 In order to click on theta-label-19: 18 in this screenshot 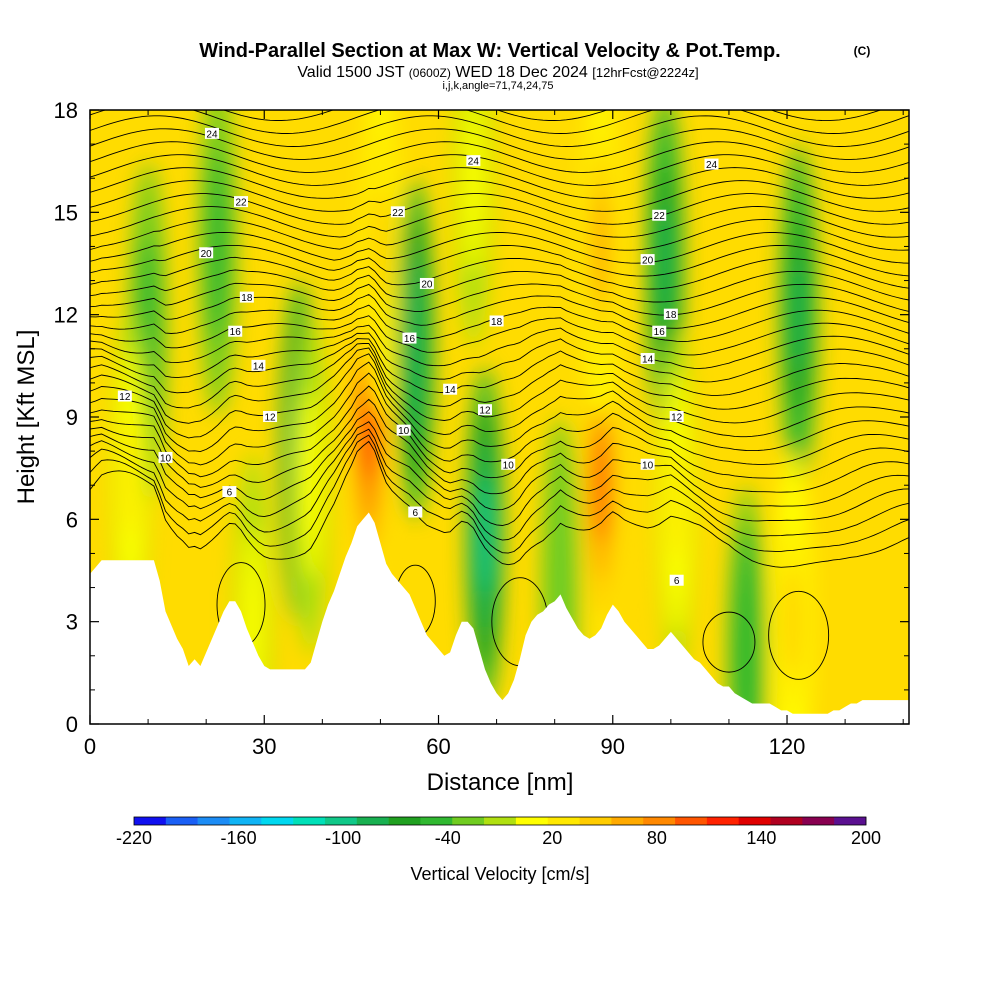, I will do `click(670, 314)`.